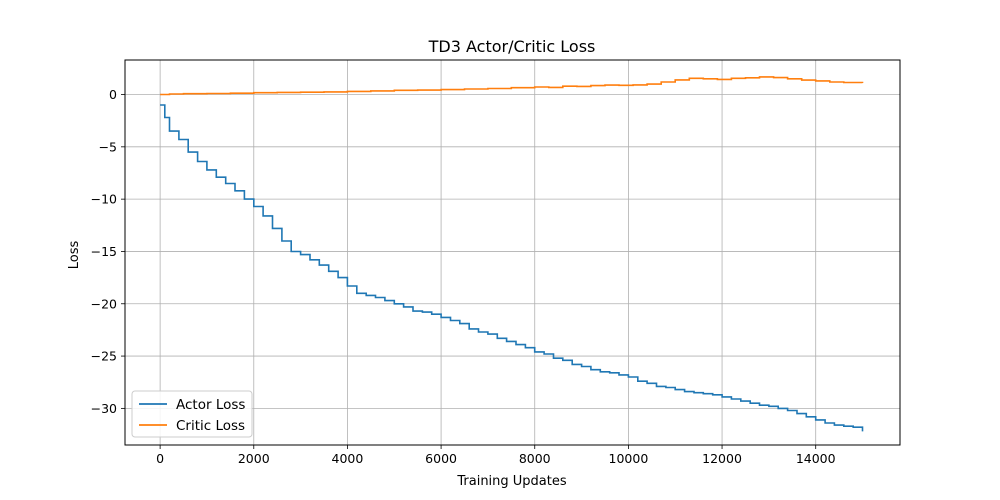 The height and width of the screenshot is (500, 1000). Describe the element at coordinates (512, 86) in the screenshot. I see `series-line-critic-loss` at that location.